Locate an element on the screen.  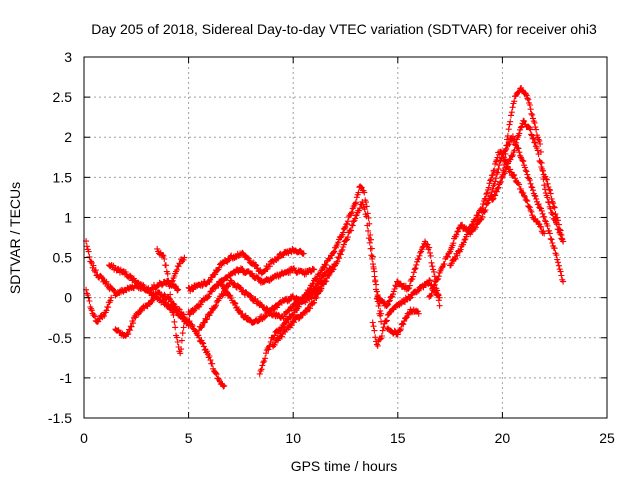
y-tick-label: 0.5 is located at coordinates (63, 258).